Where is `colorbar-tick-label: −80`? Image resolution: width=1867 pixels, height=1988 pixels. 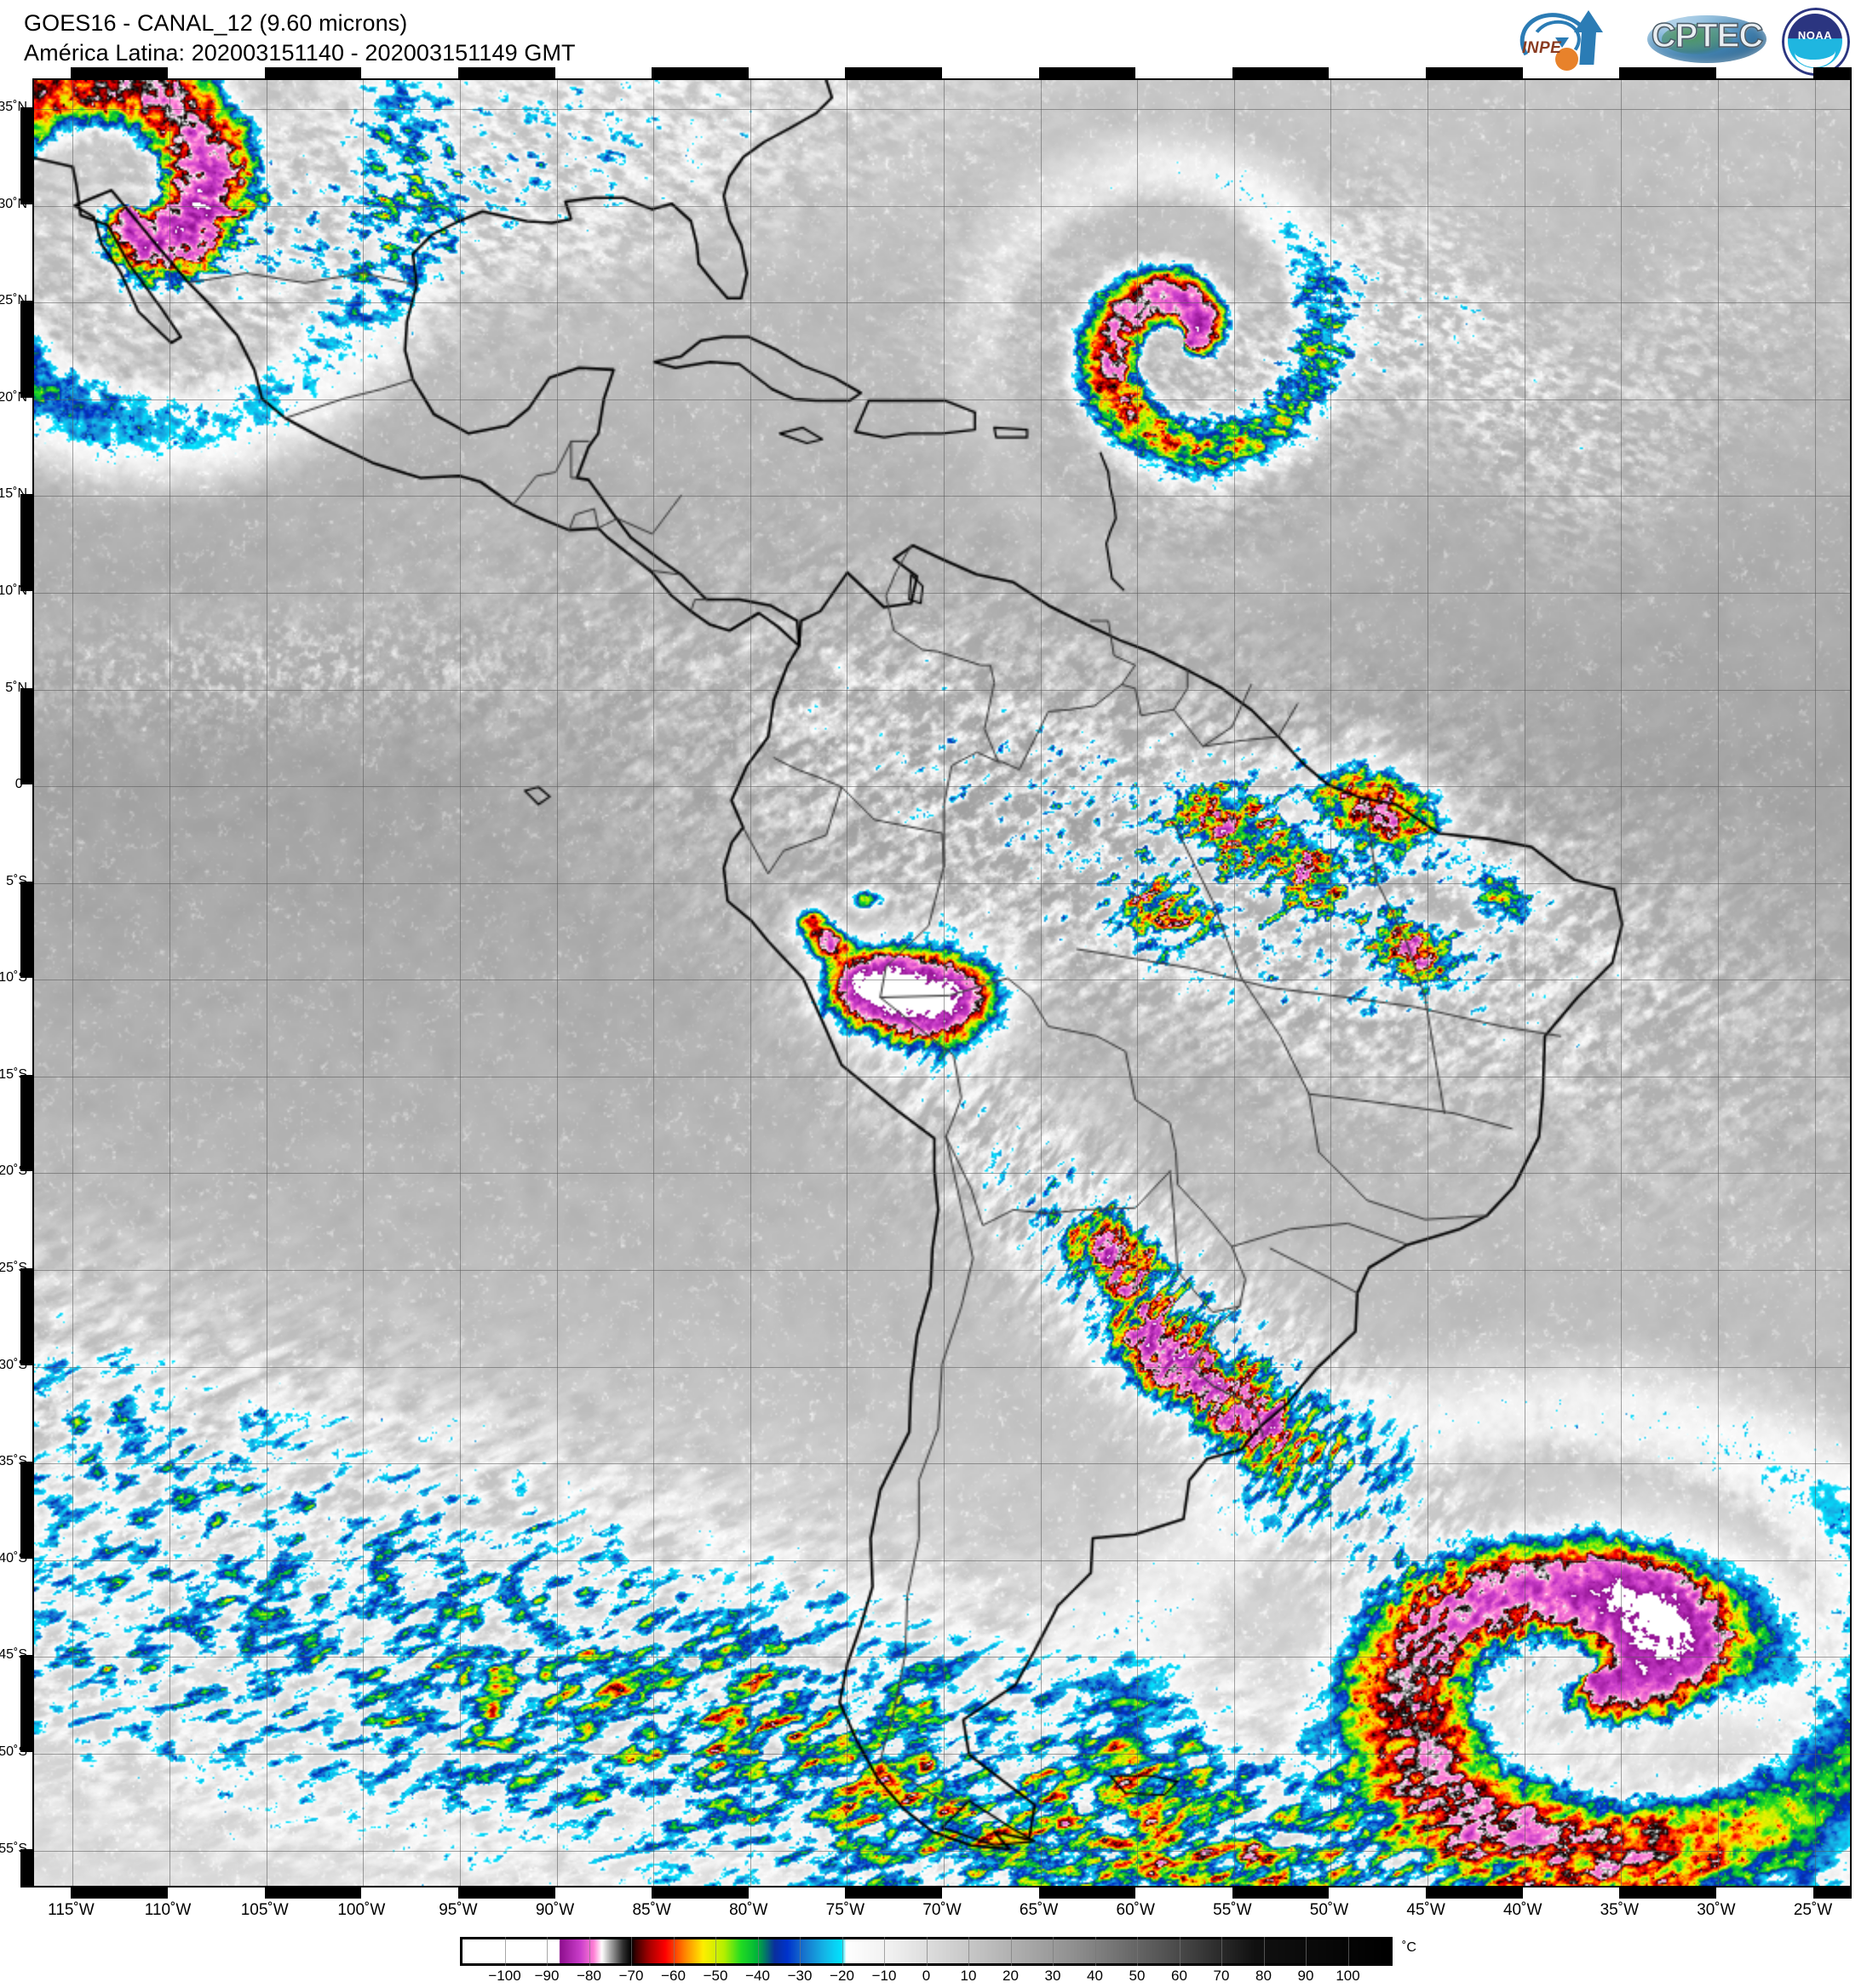 colorbar-tick-label: −80 is located at coordinates (589, 1976).